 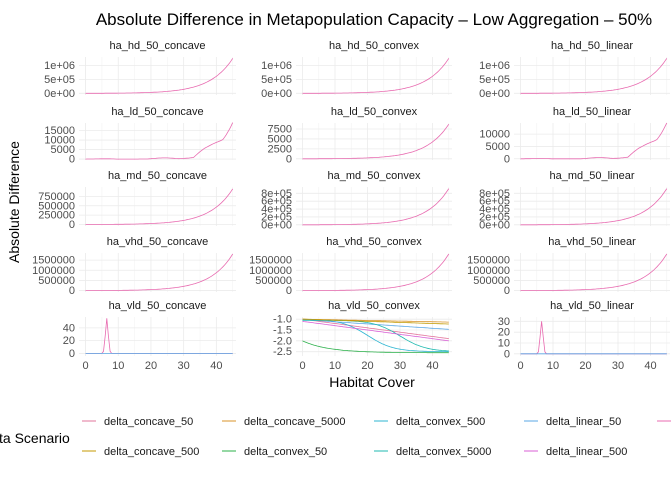 I want to click on legend-label: delta_linear_500, so click(x=586, y=452).